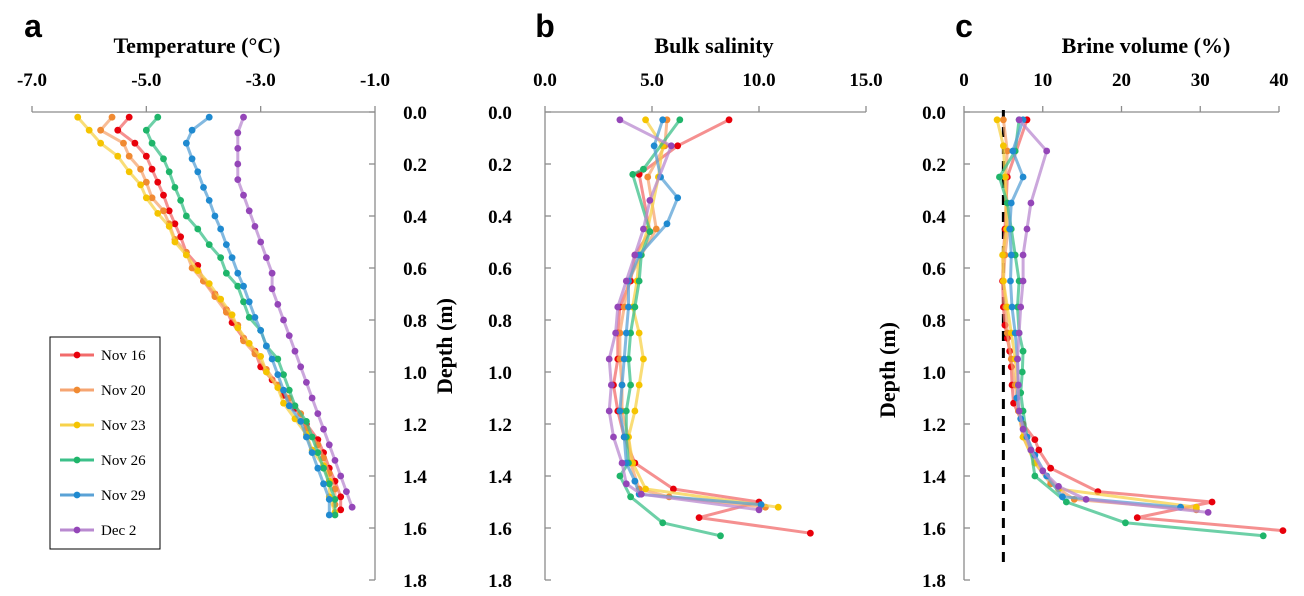  Describe the element at coordinates (500, 113) in the screenshot. I see `y-tick-label-b: 0.0` at that location.